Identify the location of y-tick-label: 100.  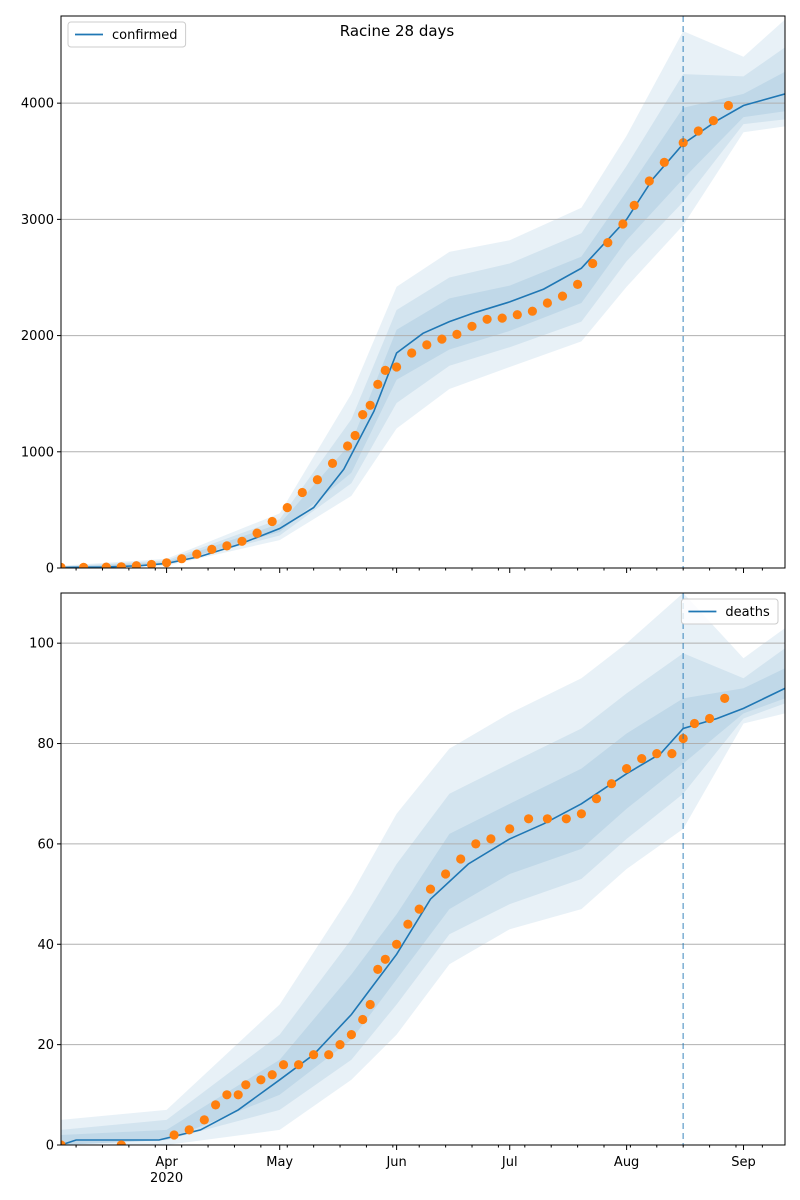
(41, 644).